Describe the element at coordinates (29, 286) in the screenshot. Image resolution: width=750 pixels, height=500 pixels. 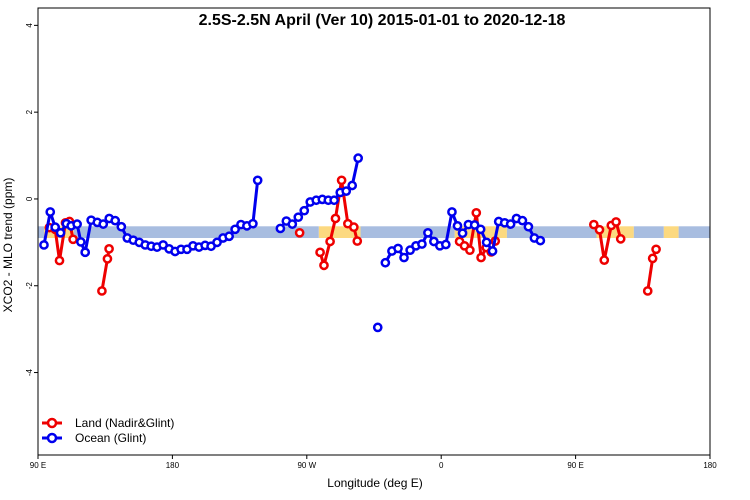
I see `y-tick-label: -2` at that location.